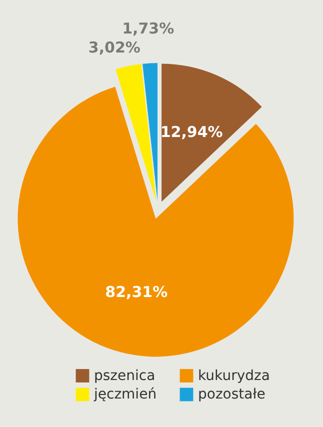 This screenshot has width=323, height=427. Describe the element at coordinates (191, 132) in the screenshot. I see `data-label: 12,94%` at that location.